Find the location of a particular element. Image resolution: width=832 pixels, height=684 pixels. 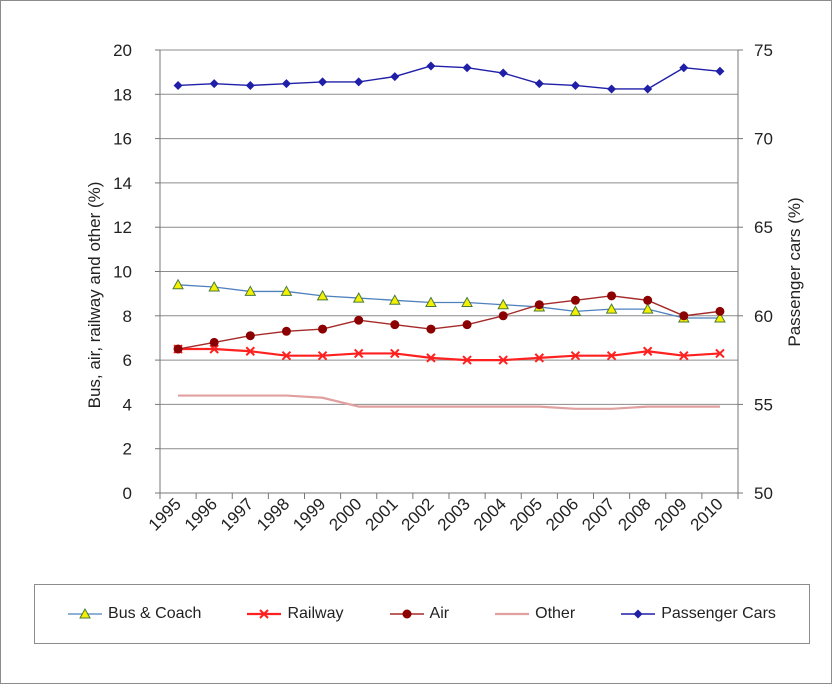

y2-tick-label: 60 is located at coordinates (763, 316).